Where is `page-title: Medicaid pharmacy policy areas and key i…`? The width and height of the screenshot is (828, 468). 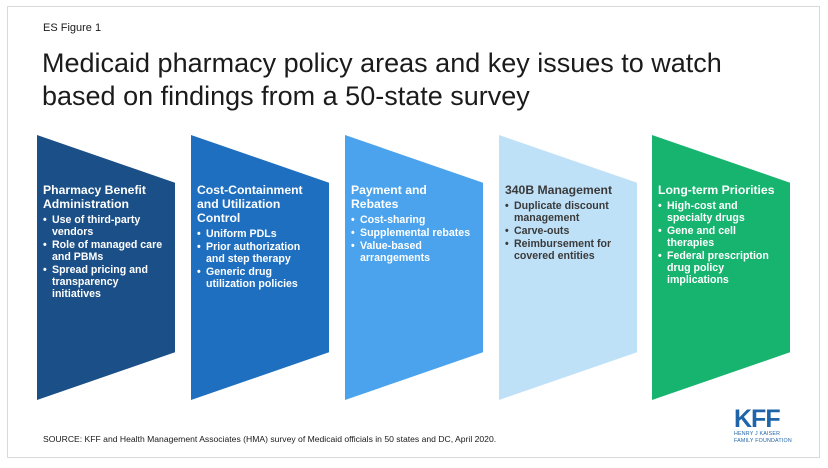 page-title: Medicaid pharmacy policy areas and key i… is located at coordinates (412, 80).